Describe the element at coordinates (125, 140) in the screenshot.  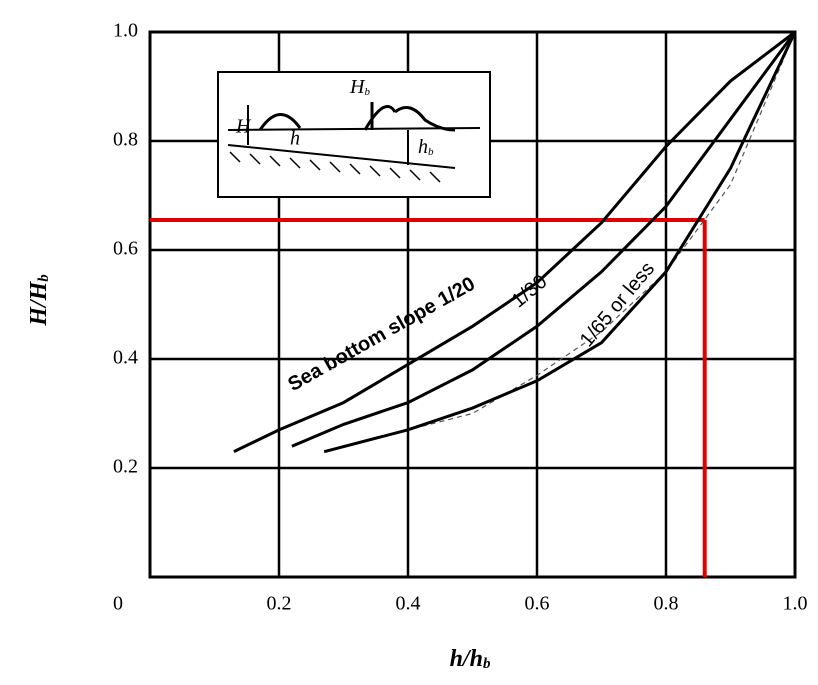
I see `y-tick-label: 0.8` at that location.